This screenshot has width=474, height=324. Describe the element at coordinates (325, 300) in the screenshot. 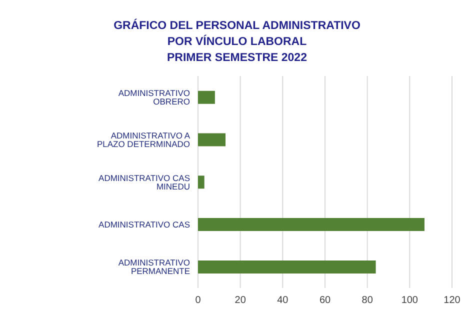

I see `x-tick-label: 60` at that location.